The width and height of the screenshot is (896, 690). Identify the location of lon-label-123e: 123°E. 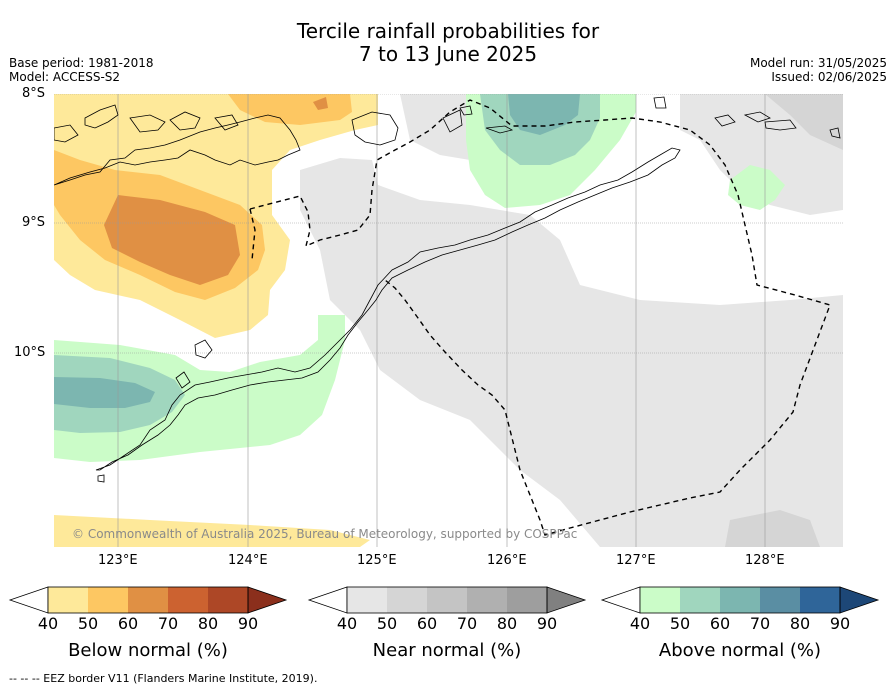
(118, 560).